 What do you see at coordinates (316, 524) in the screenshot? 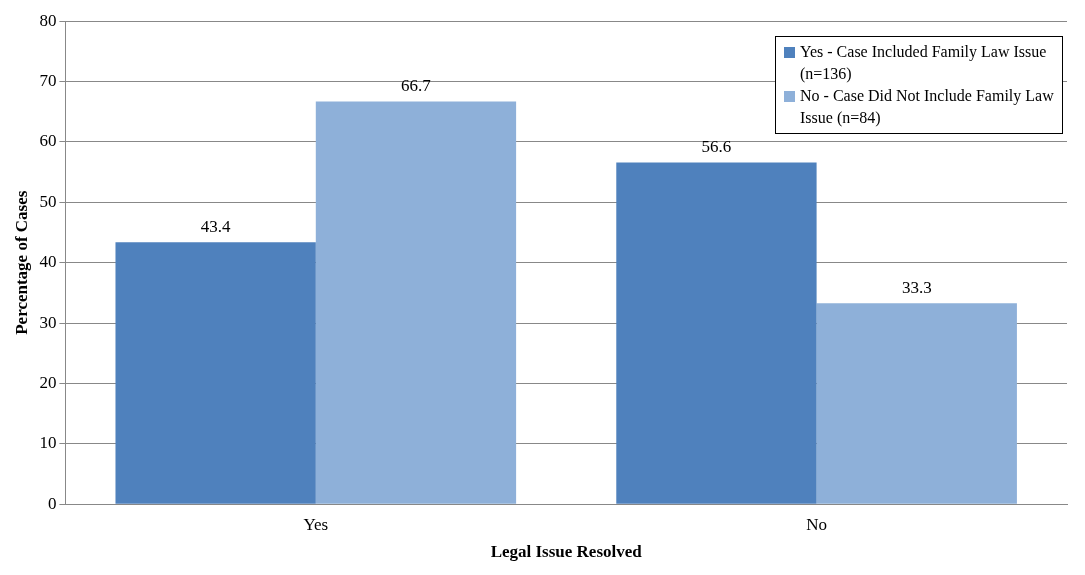
I see `x-tick-label: Yes` at bounding box center [316, 524].